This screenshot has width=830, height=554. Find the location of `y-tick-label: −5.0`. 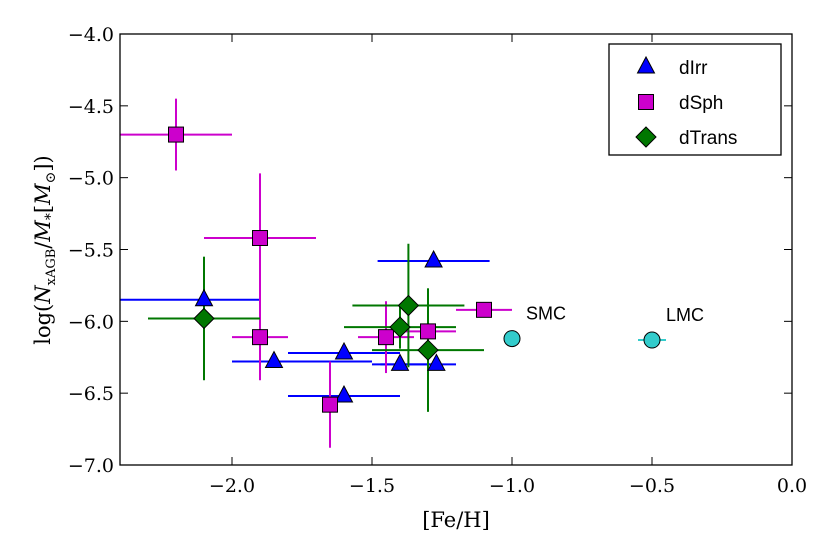

y-tick-label: −5.0 is located at coordinates (91, 179).